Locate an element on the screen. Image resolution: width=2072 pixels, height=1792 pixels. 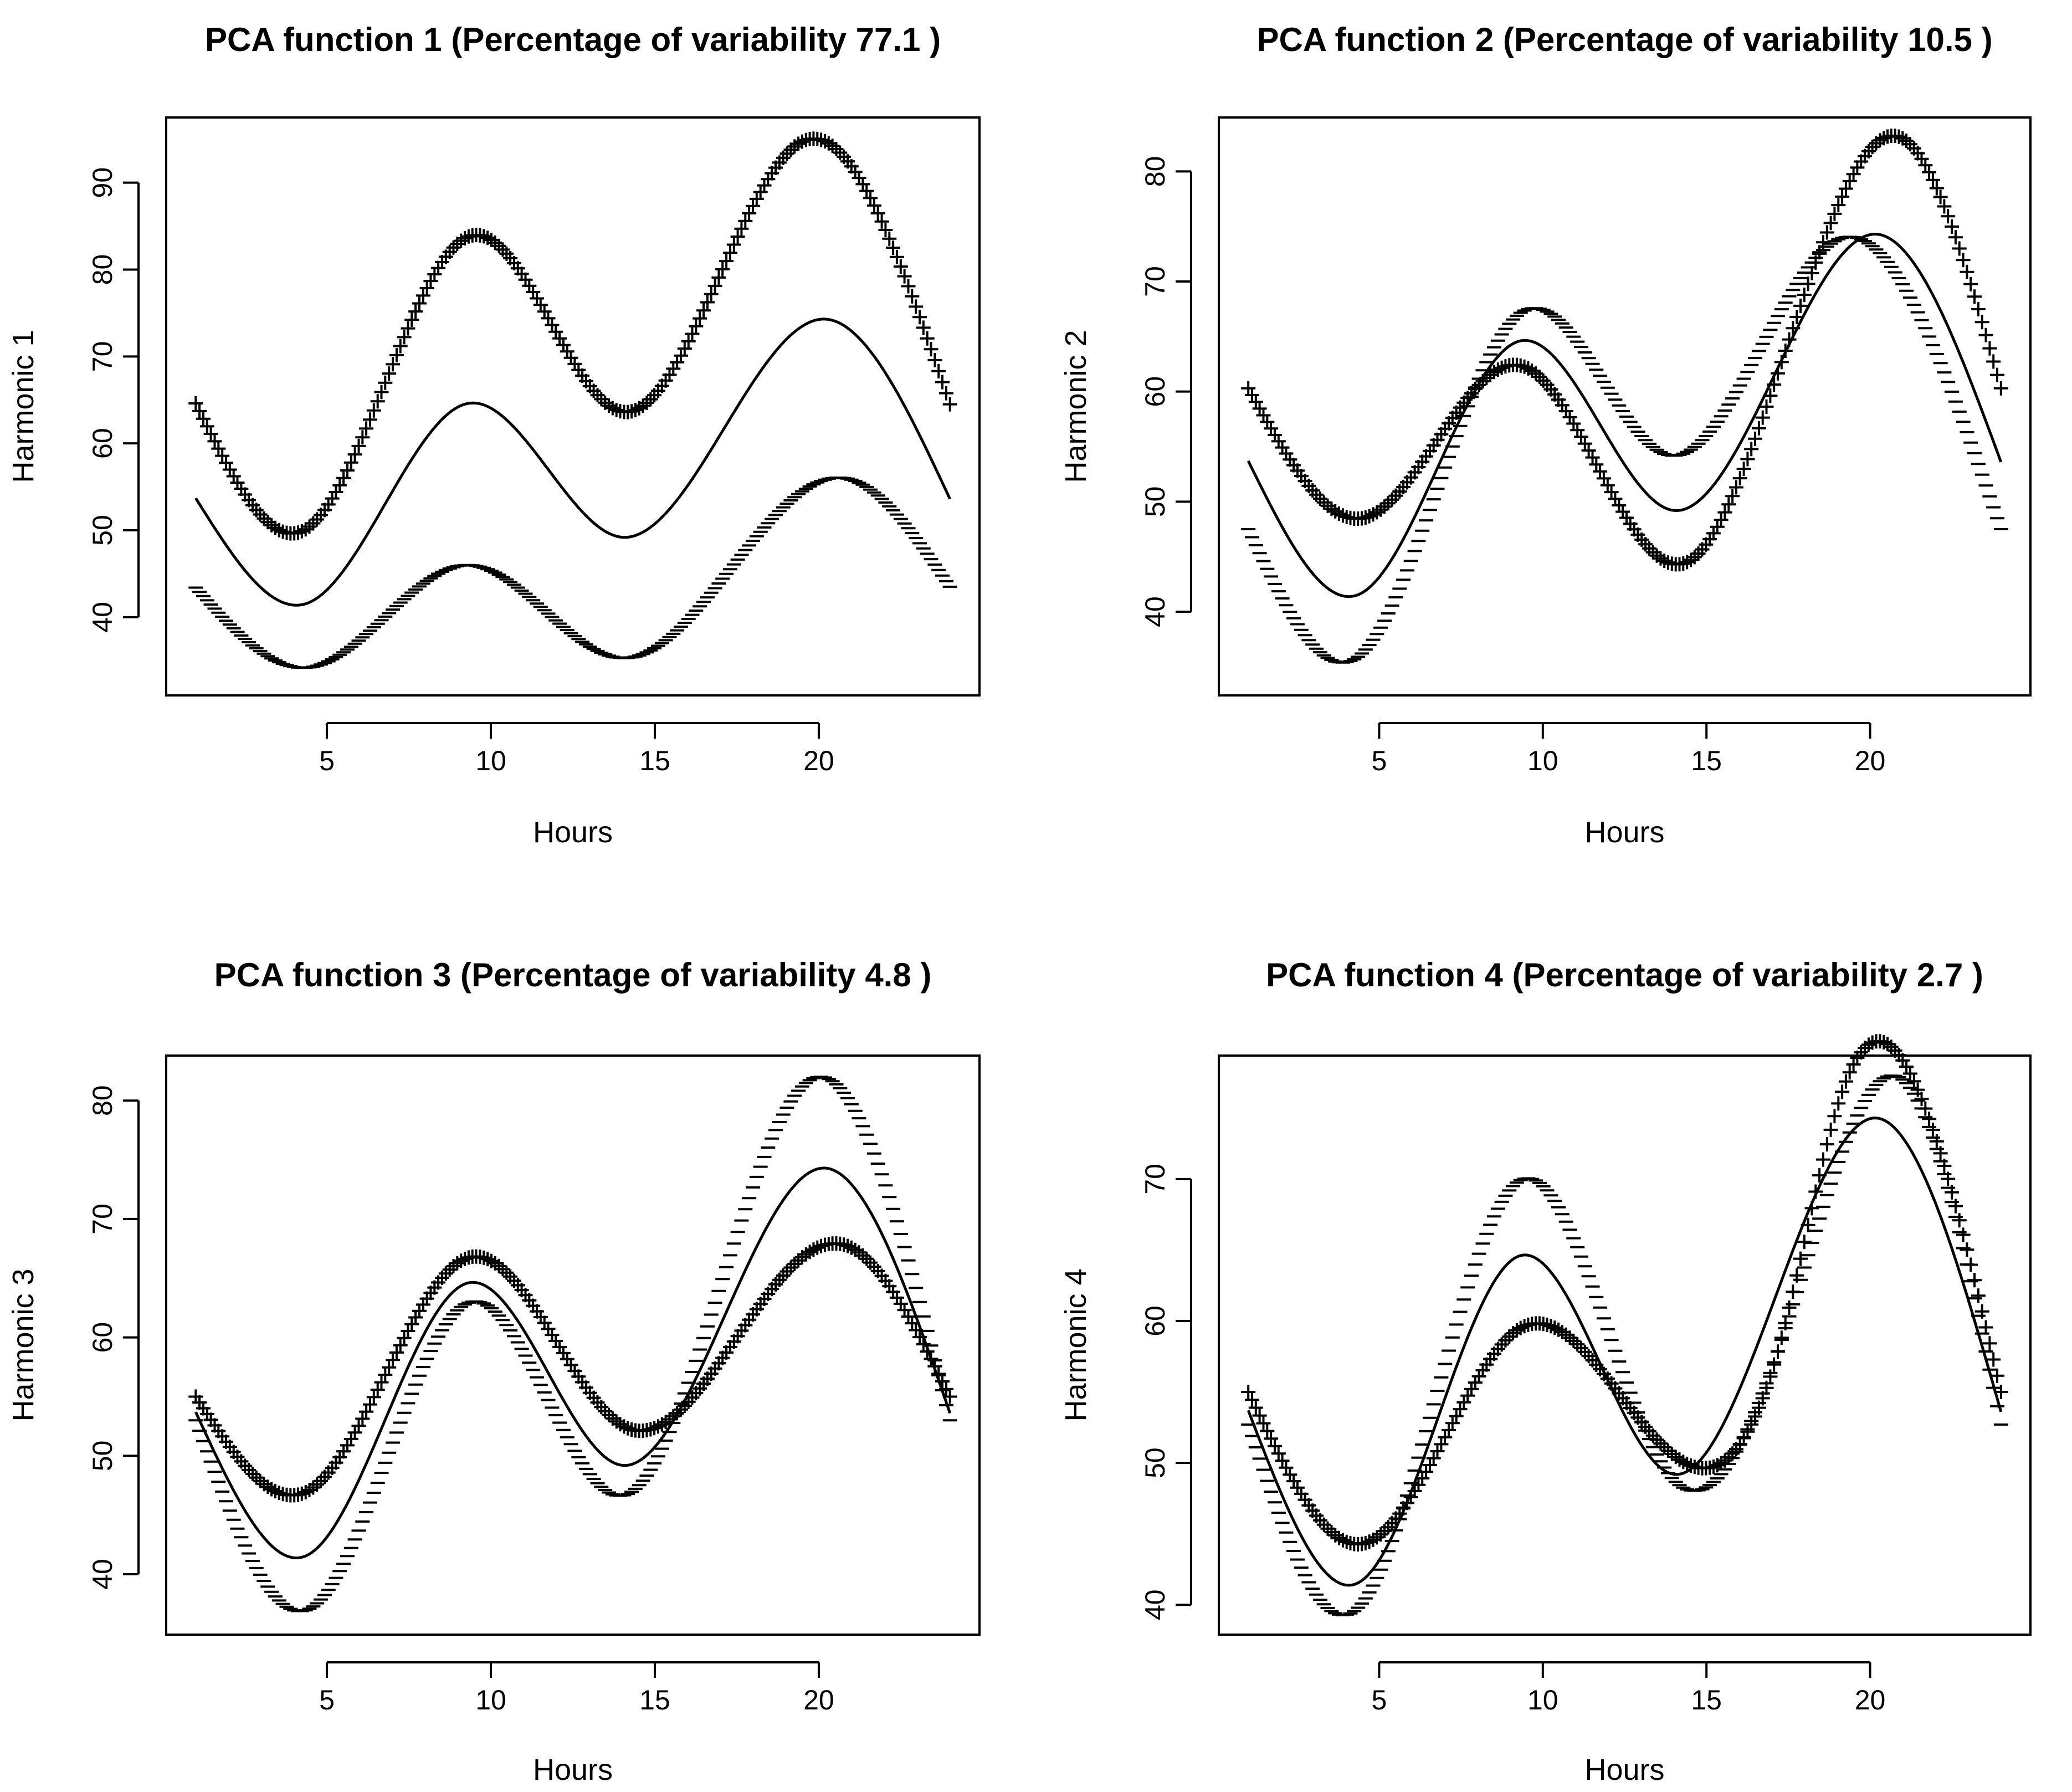
y-axis-label: Harmonic 1 is located at coordinates (23, 406).